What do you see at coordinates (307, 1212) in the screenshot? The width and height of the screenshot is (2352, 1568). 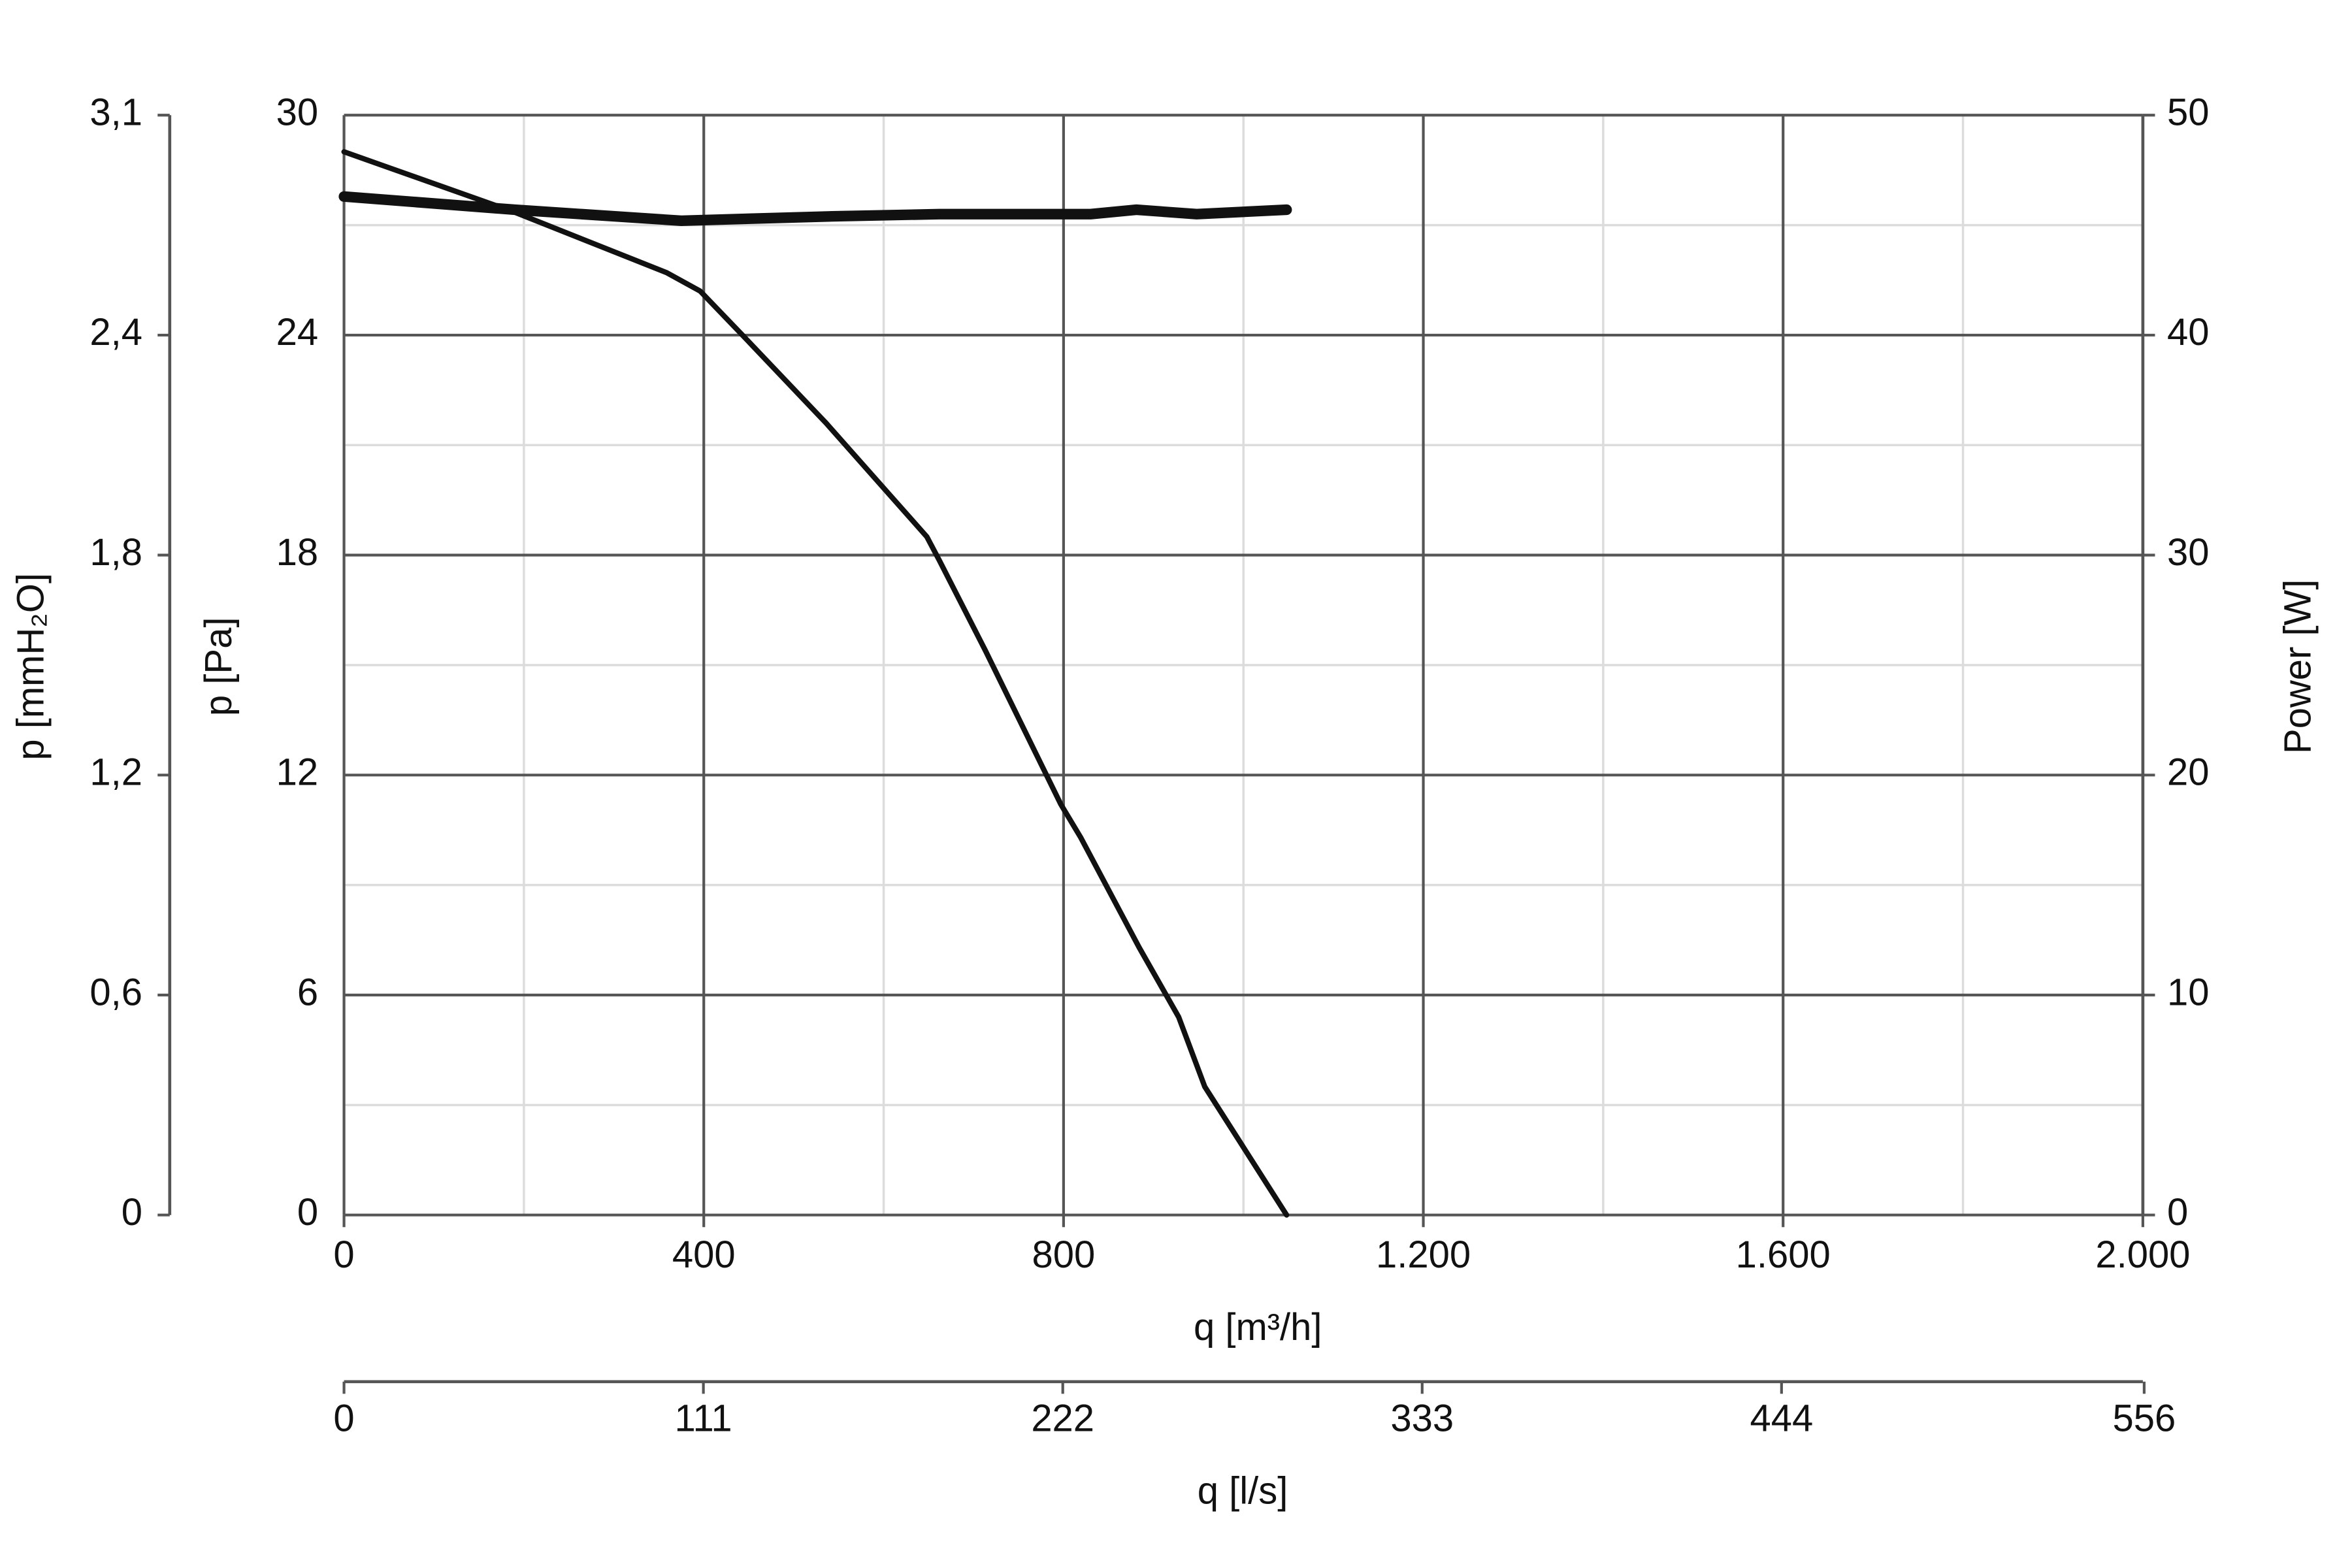 I see `y-tick-label: 0` at bounding box center [307, 1212].